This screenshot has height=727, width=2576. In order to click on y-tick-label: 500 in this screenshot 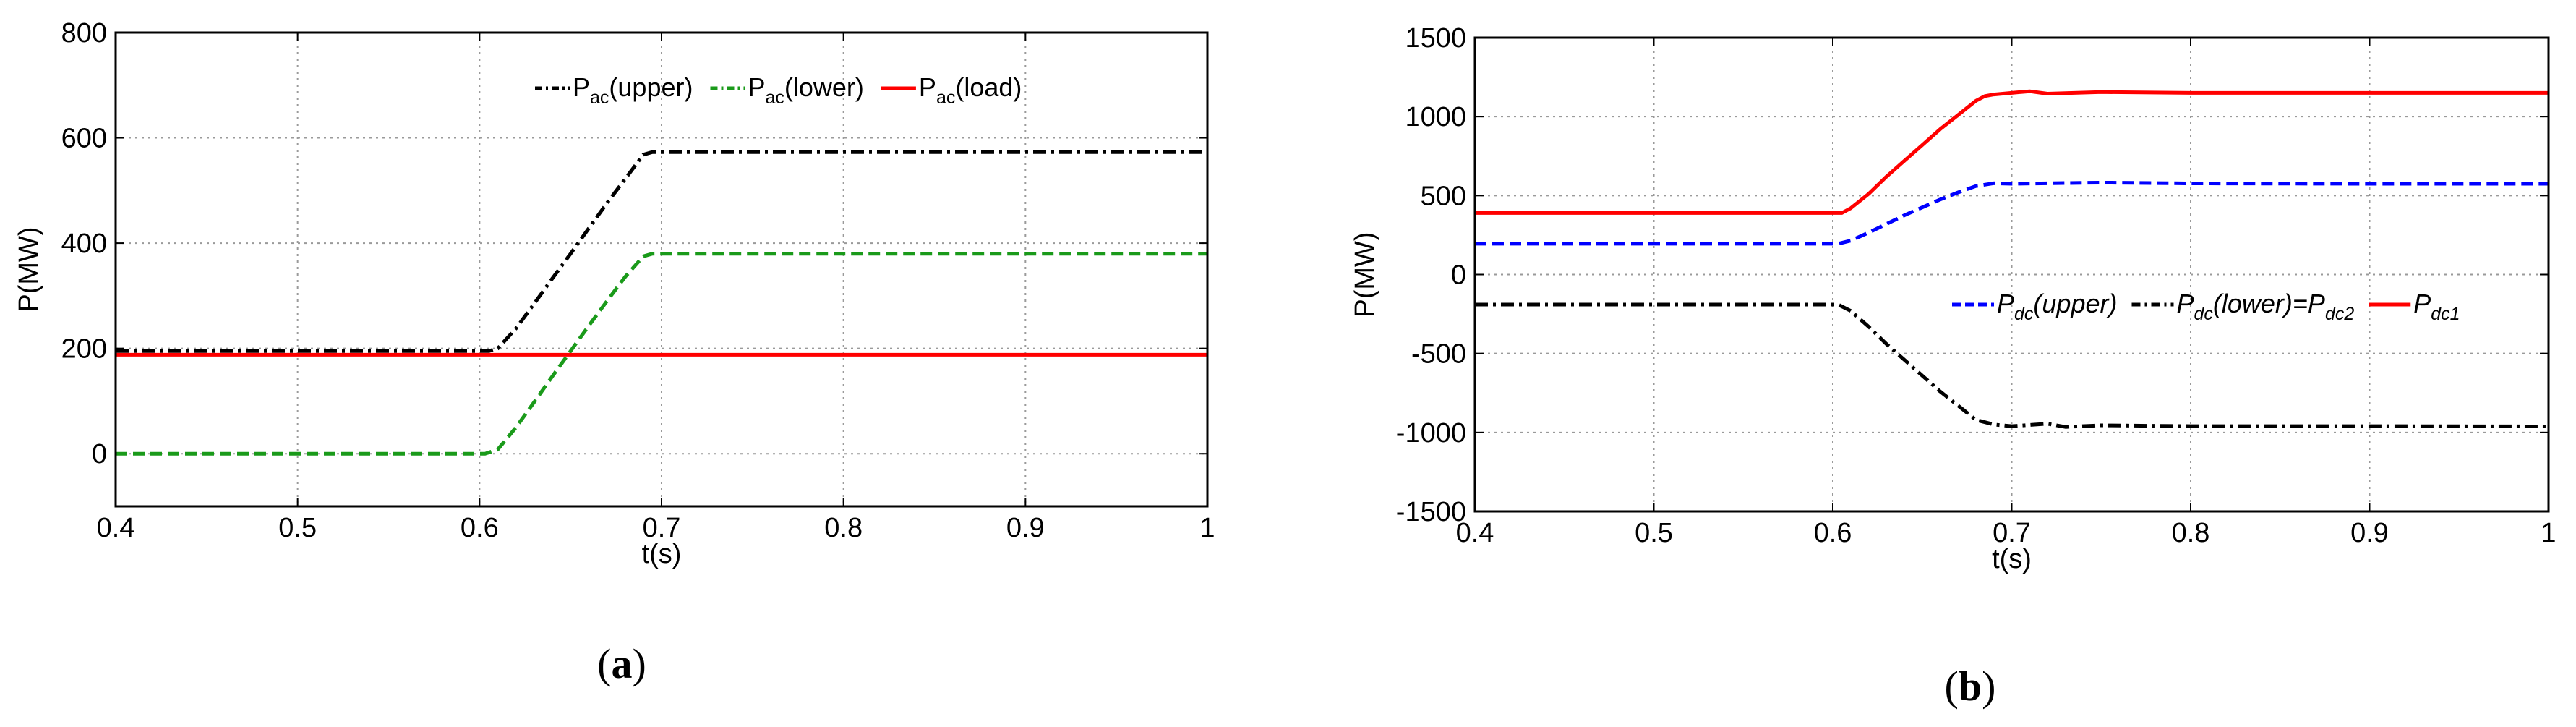, I will do `click(1443, 196)`.